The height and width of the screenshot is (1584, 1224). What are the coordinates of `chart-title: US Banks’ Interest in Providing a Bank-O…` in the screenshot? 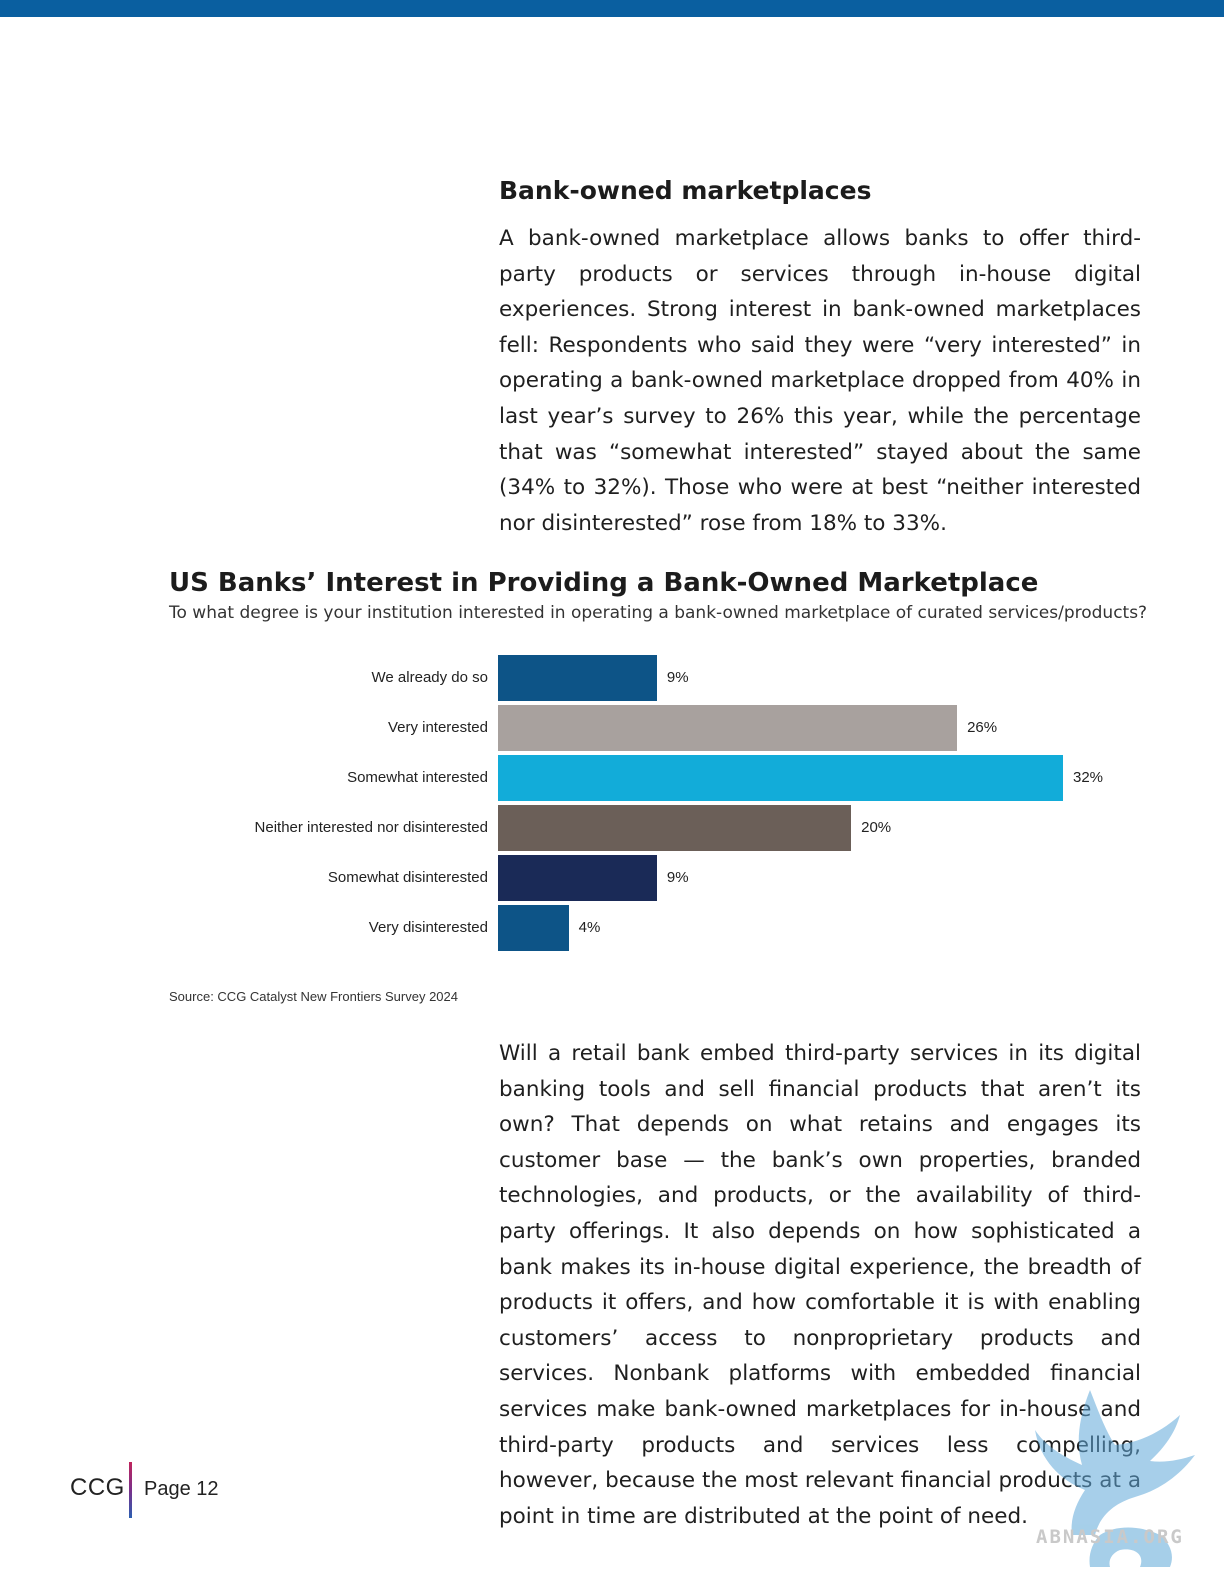 It's located at (604, 583).